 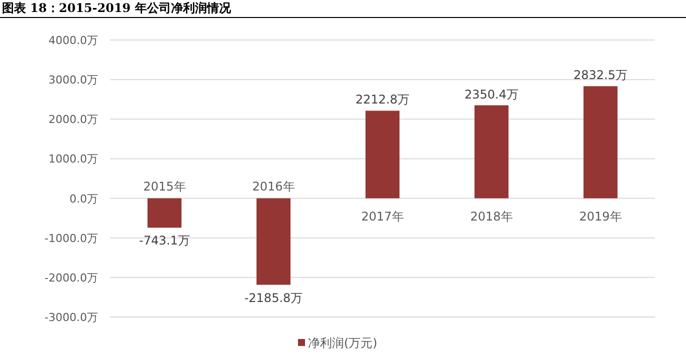 I want to click on data-label: 2832.5万, so click(x=601, y=75).